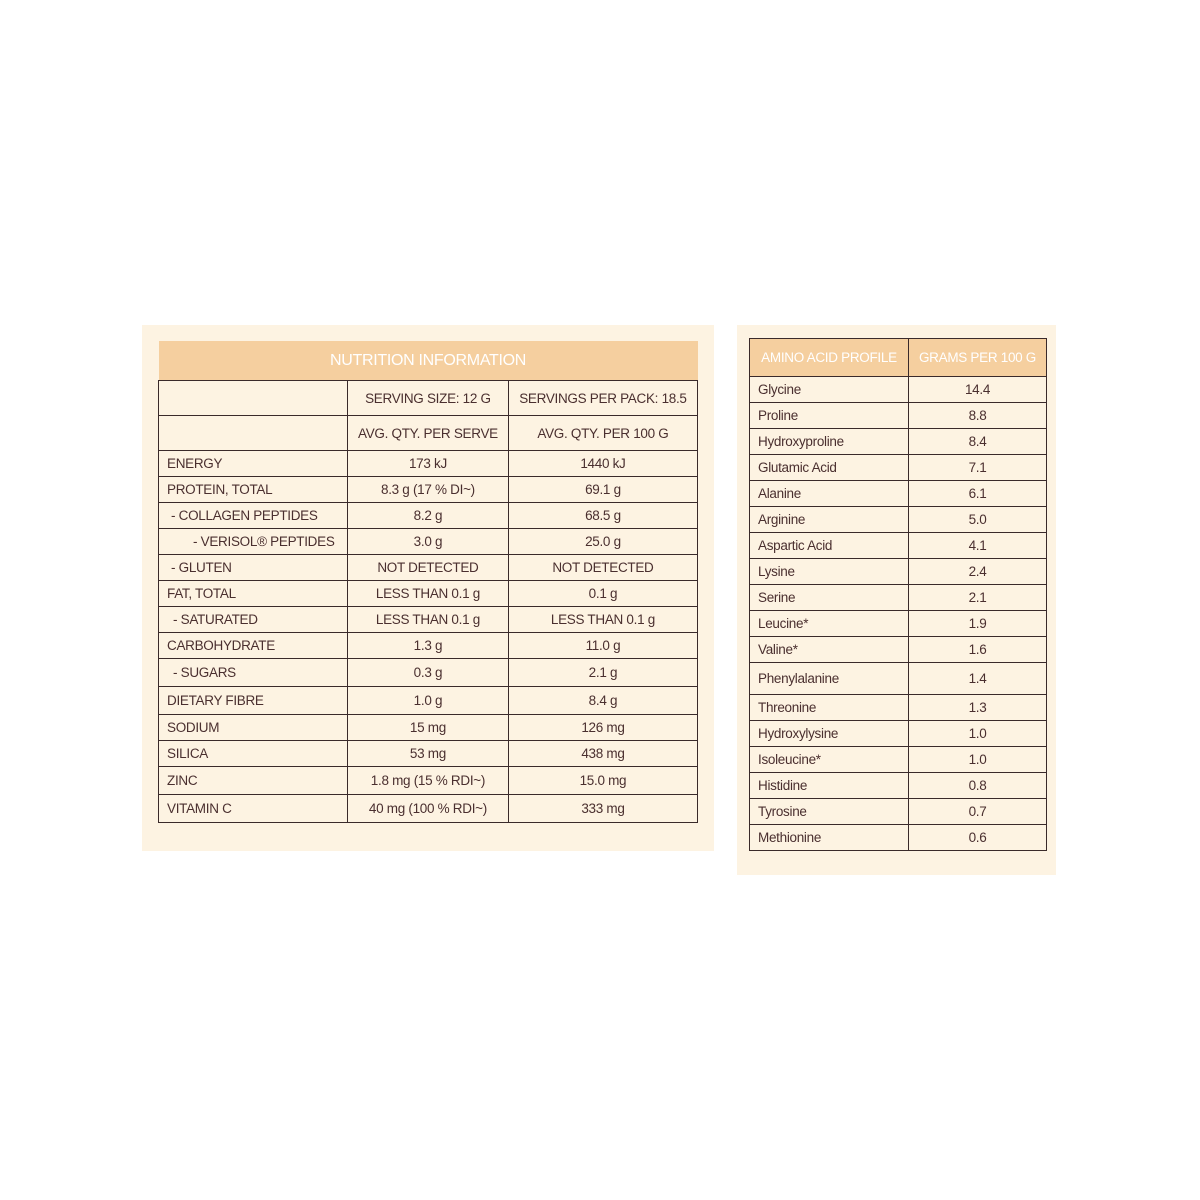  What do you see at coordinates (428, 398) in the screenshot?
I see `serving-size: SERVING SIZE: 12 G` at bounding box center [428, 398].